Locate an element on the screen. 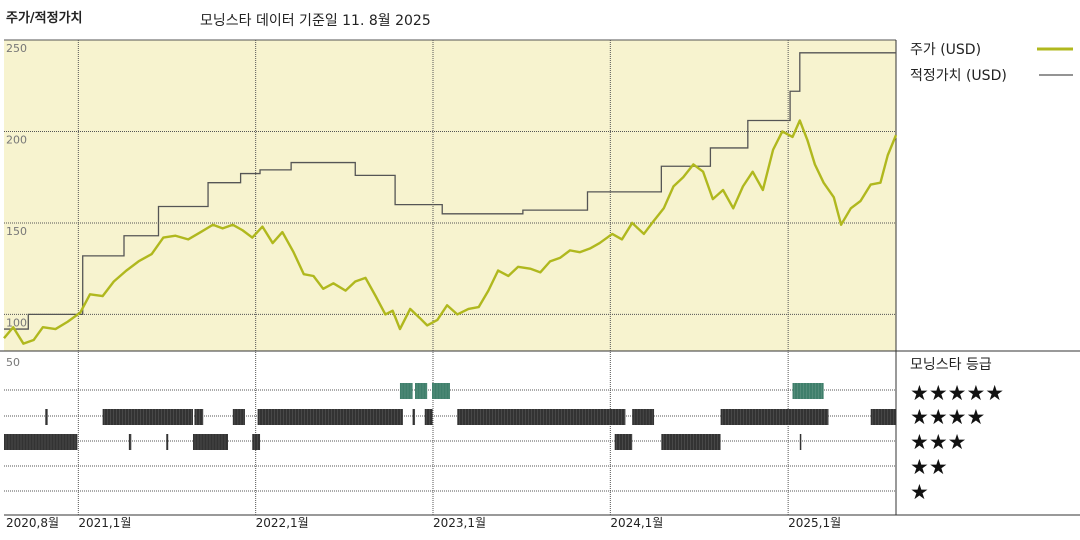 The height and width of the screenshot is (540, 1080). y-tick-layer: 250 200 150 100 is located at coordinates (16, 185).